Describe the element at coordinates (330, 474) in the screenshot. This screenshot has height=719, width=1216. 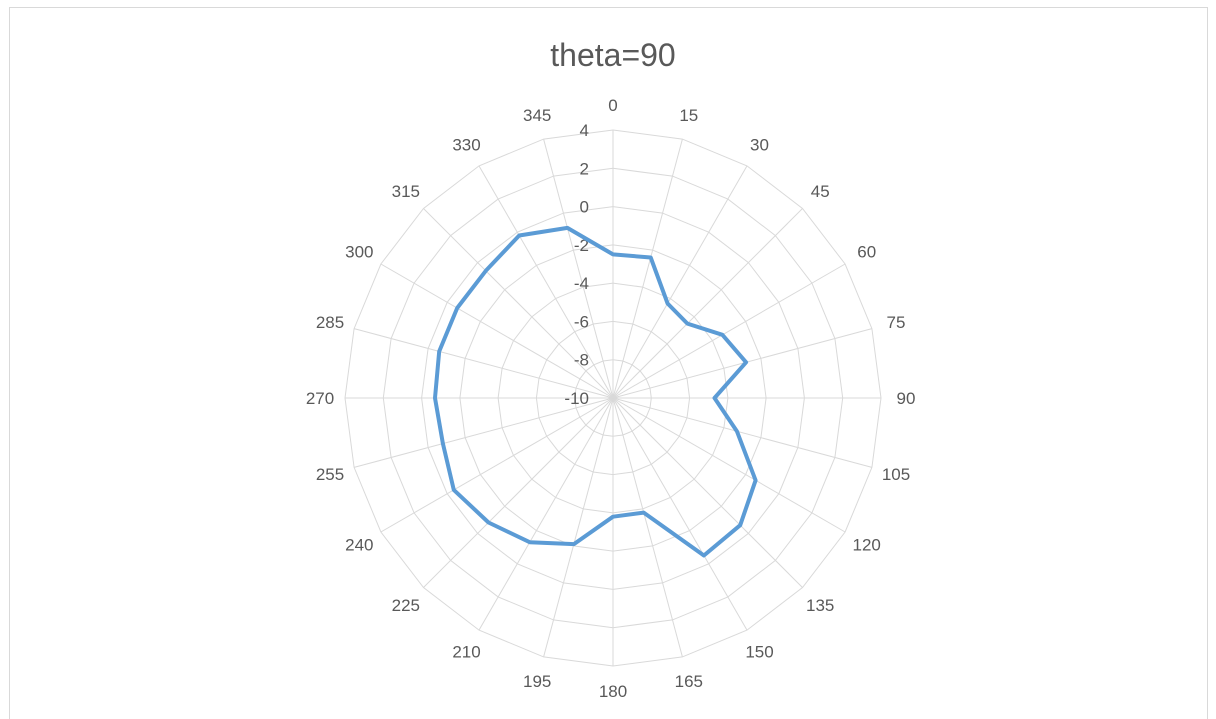
I see `category-label: 255` at that location.